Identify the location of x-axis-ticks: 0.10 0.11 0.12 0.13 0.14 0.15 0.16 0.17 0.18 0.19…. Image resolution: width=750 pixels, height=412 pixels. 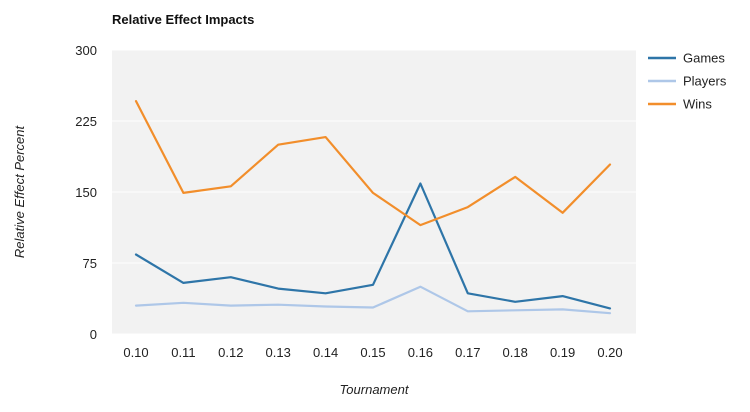
(372, 352).